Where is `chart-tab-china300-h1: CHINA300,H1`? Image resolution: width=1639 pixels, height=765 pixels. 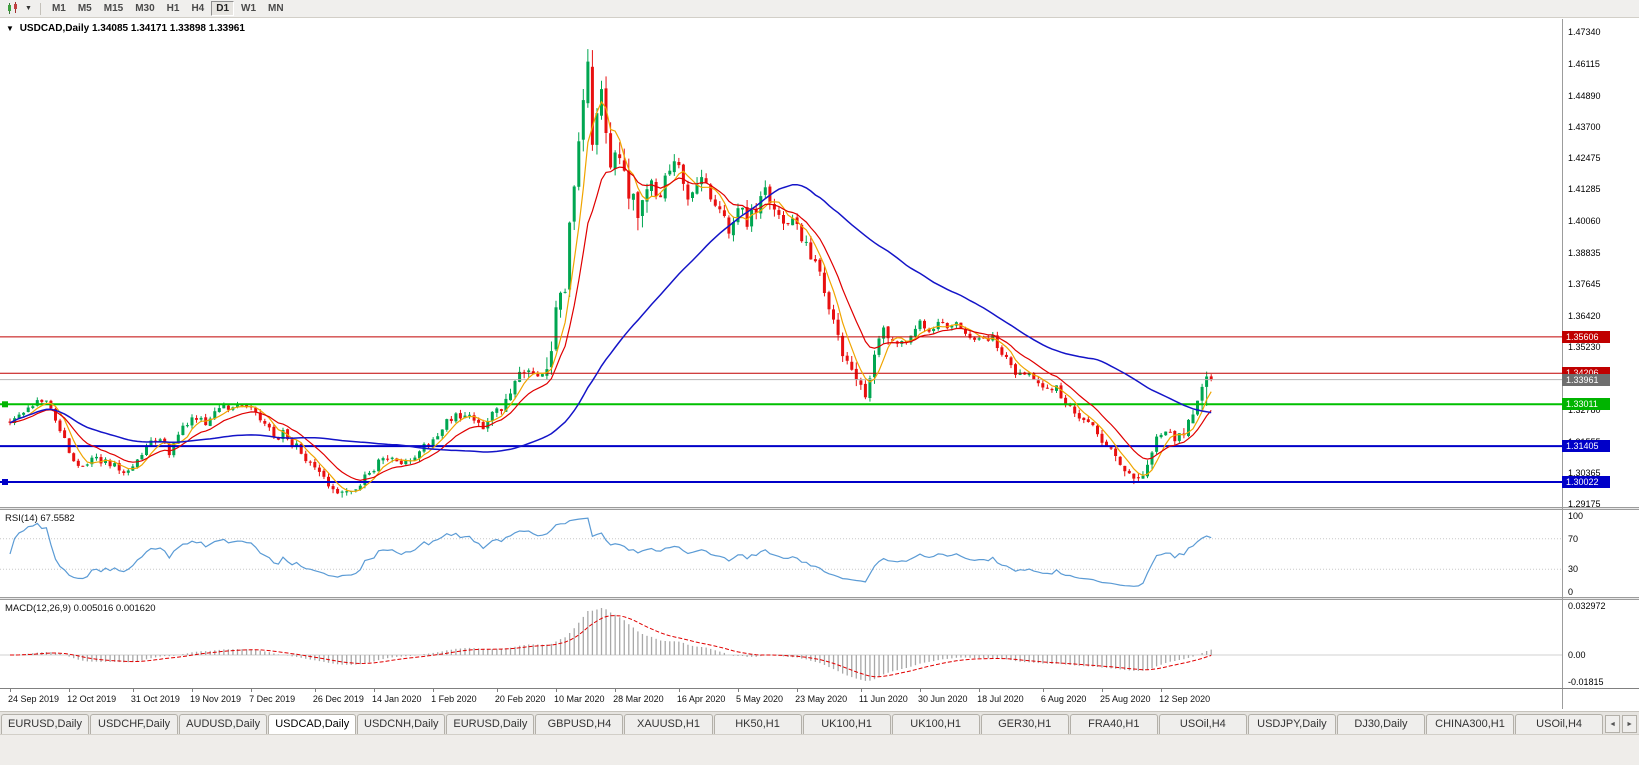
chart-tab-china300-h1: CHINA300,H1 is located at coordinates (1470, 724).